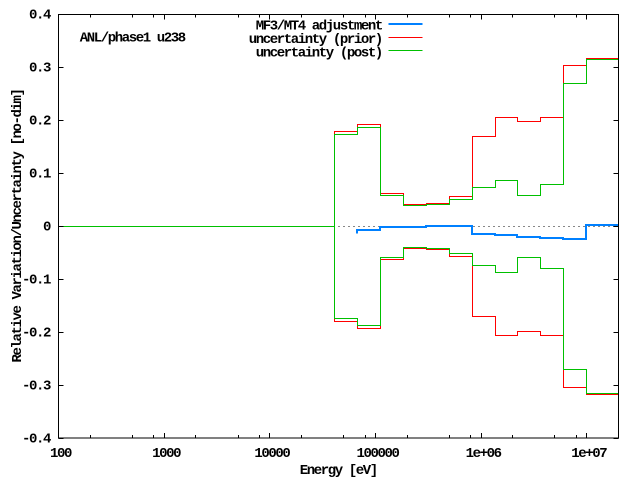 This screenshot has width=640, height=480. Describe the element at coordinates (319, 27) in the screenshot. I see `svg-text: MF3/MT4 adjustment` at that location.